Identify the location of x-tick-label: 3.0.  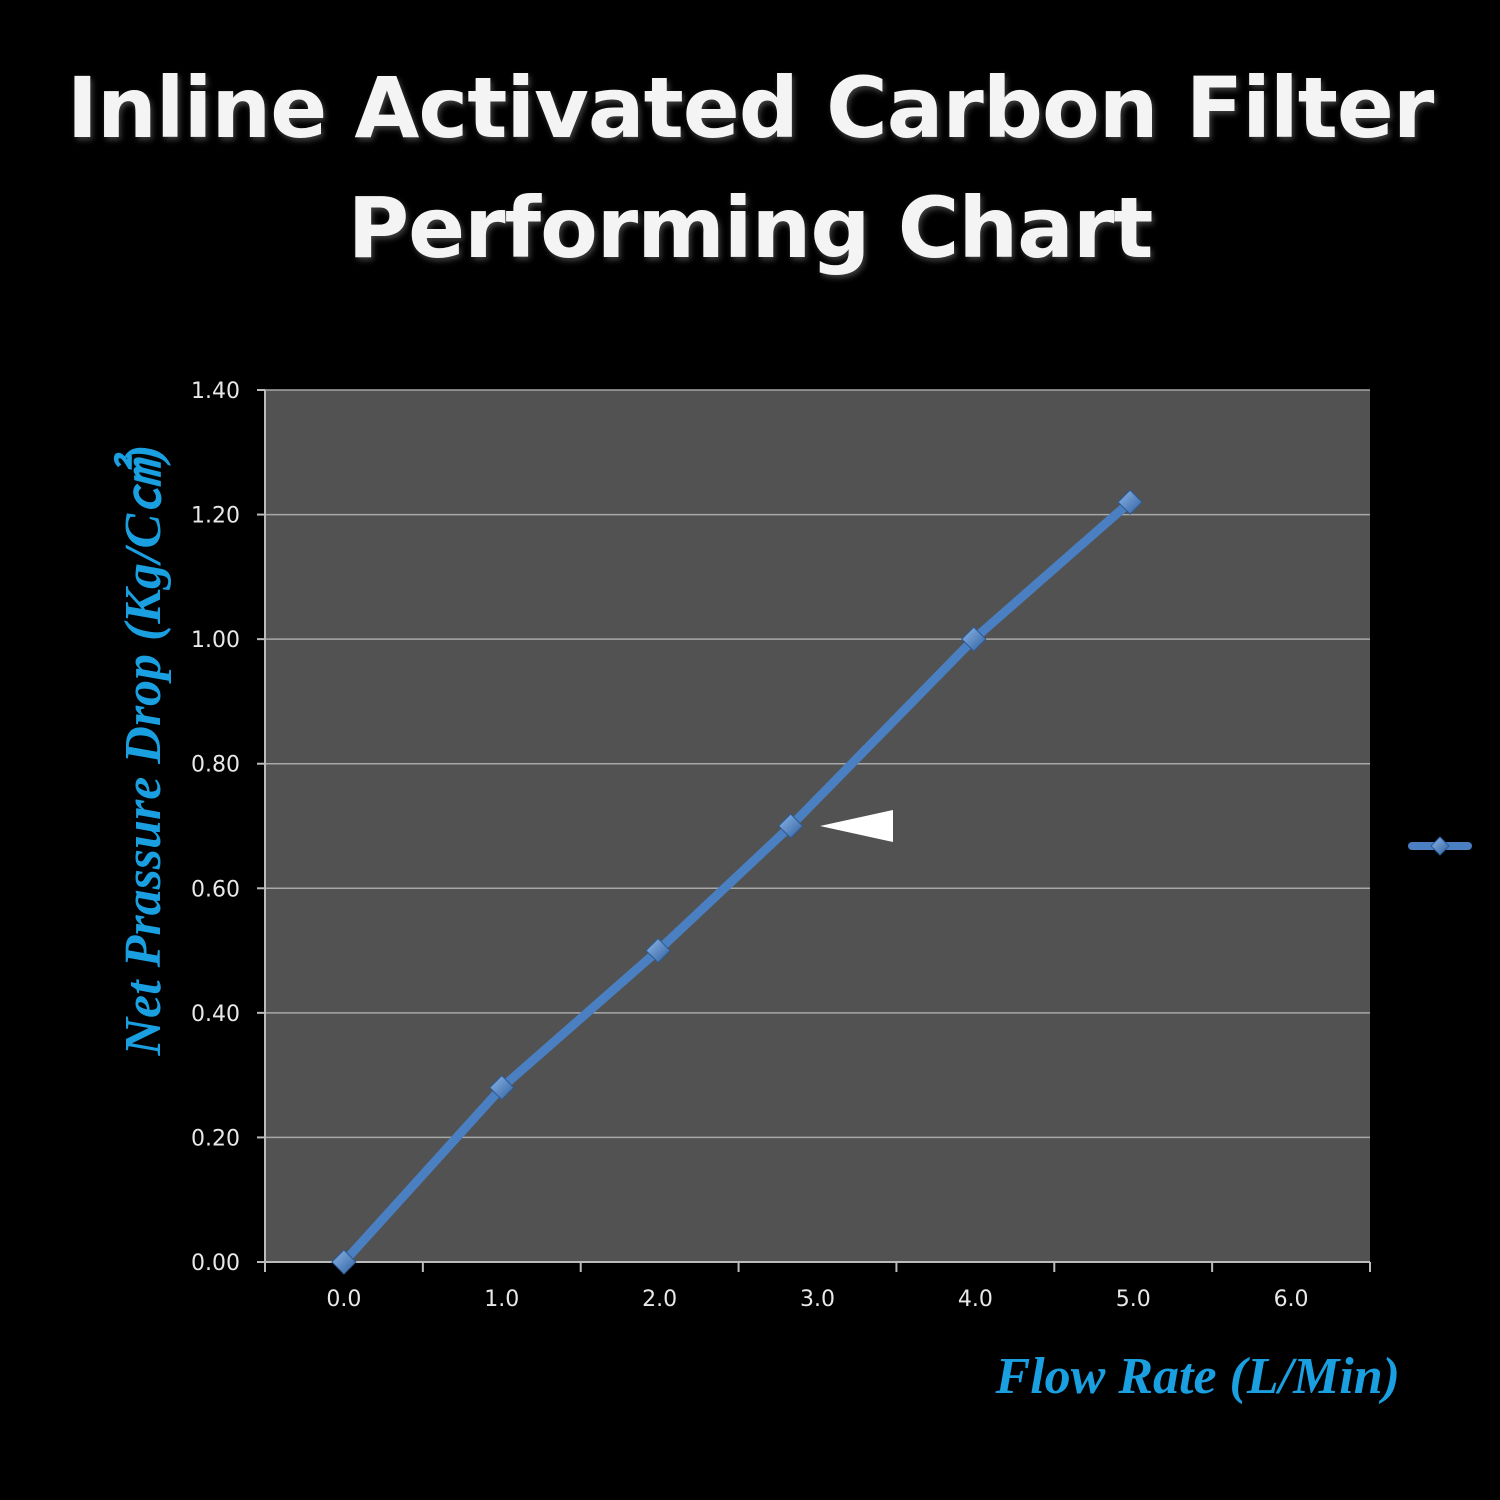
(817, 1299).